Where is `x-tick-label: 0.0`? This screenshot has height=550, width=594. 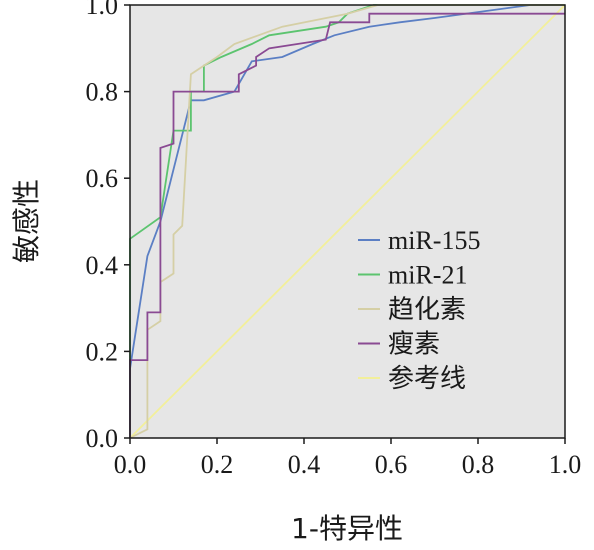
x-tick-label: 0.0 is located at coordinates (130, 464).